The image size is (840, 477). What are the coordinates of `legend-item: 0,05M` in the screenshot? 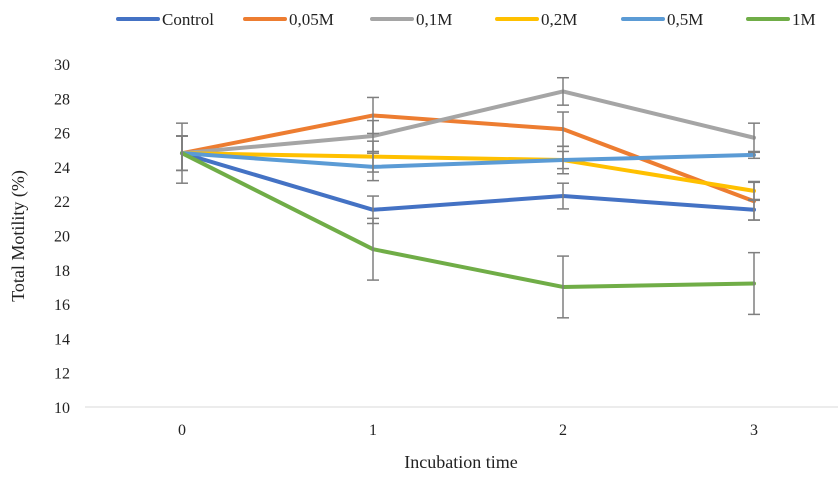 It's located at (288, 19).